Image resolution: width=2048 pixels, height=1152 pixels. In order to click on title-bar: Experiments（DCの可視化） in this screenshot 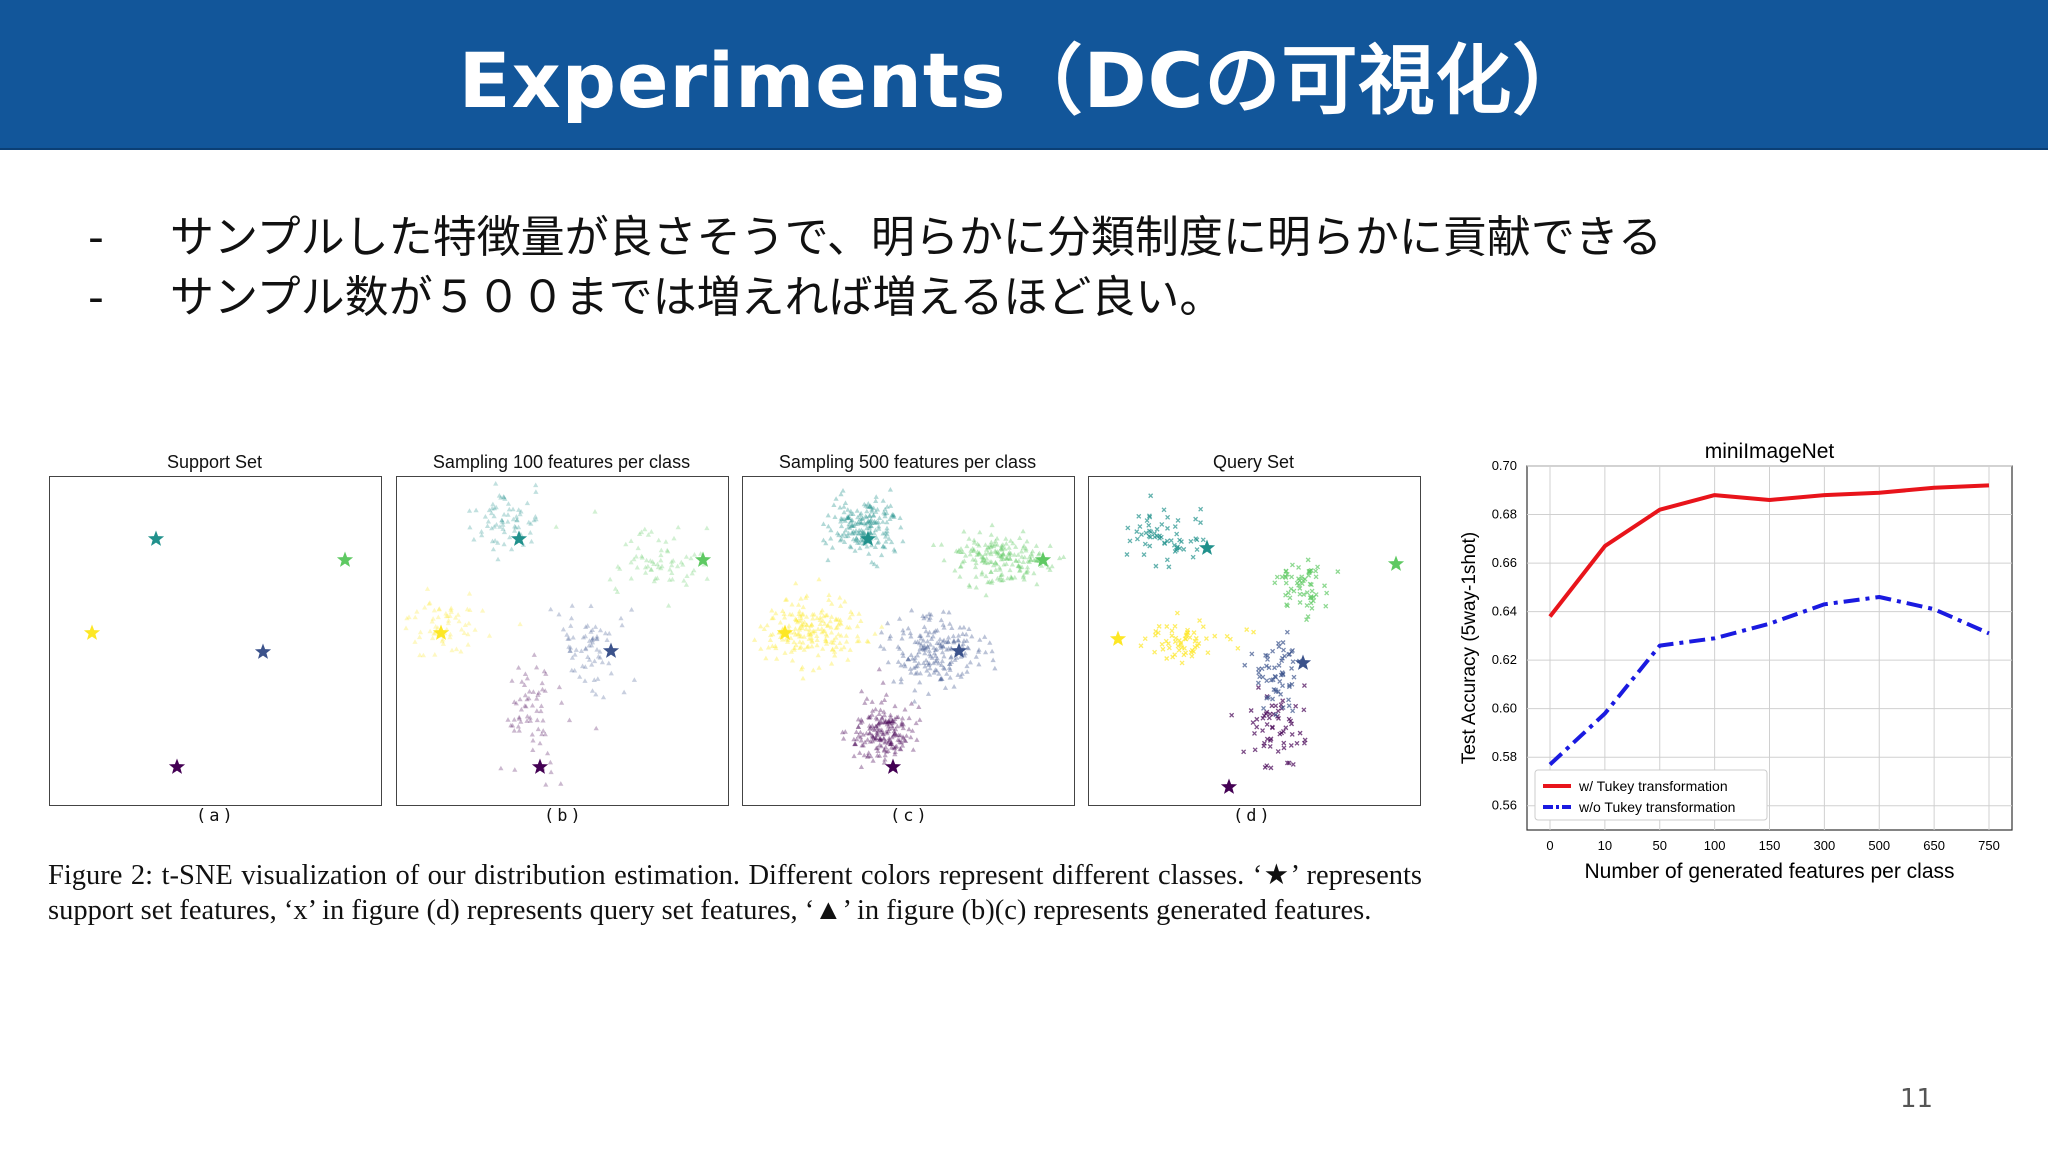, I will do `click(1024, 75)`.